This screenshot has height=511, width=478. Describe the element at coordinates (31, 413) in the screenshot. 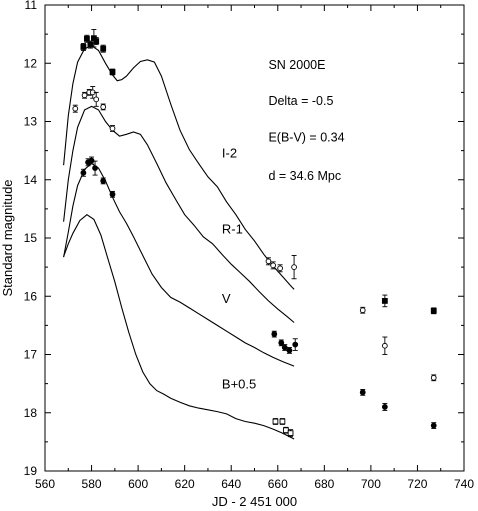

I see `y-tick-label: 18` at that location.